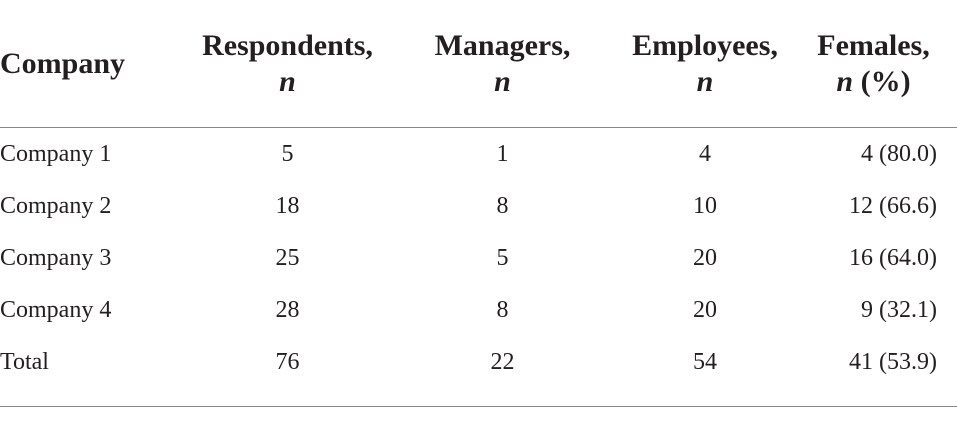  I want to click on header-text: Respondents,, so click(287, 45).